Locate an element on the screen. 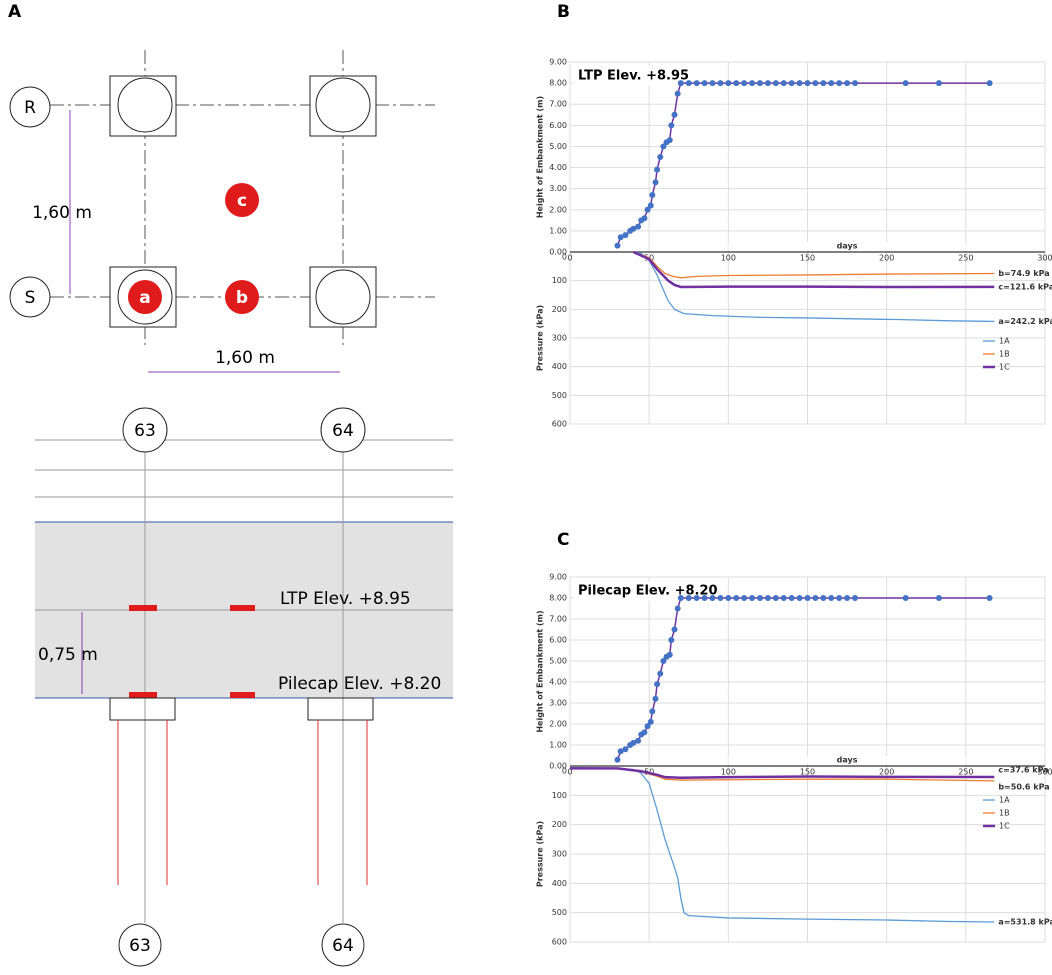 Image resolution: width=1052 pixels, height=975 pixels. y-axis-label: Height of Embankment (m) is located at coordinates (540, 157).